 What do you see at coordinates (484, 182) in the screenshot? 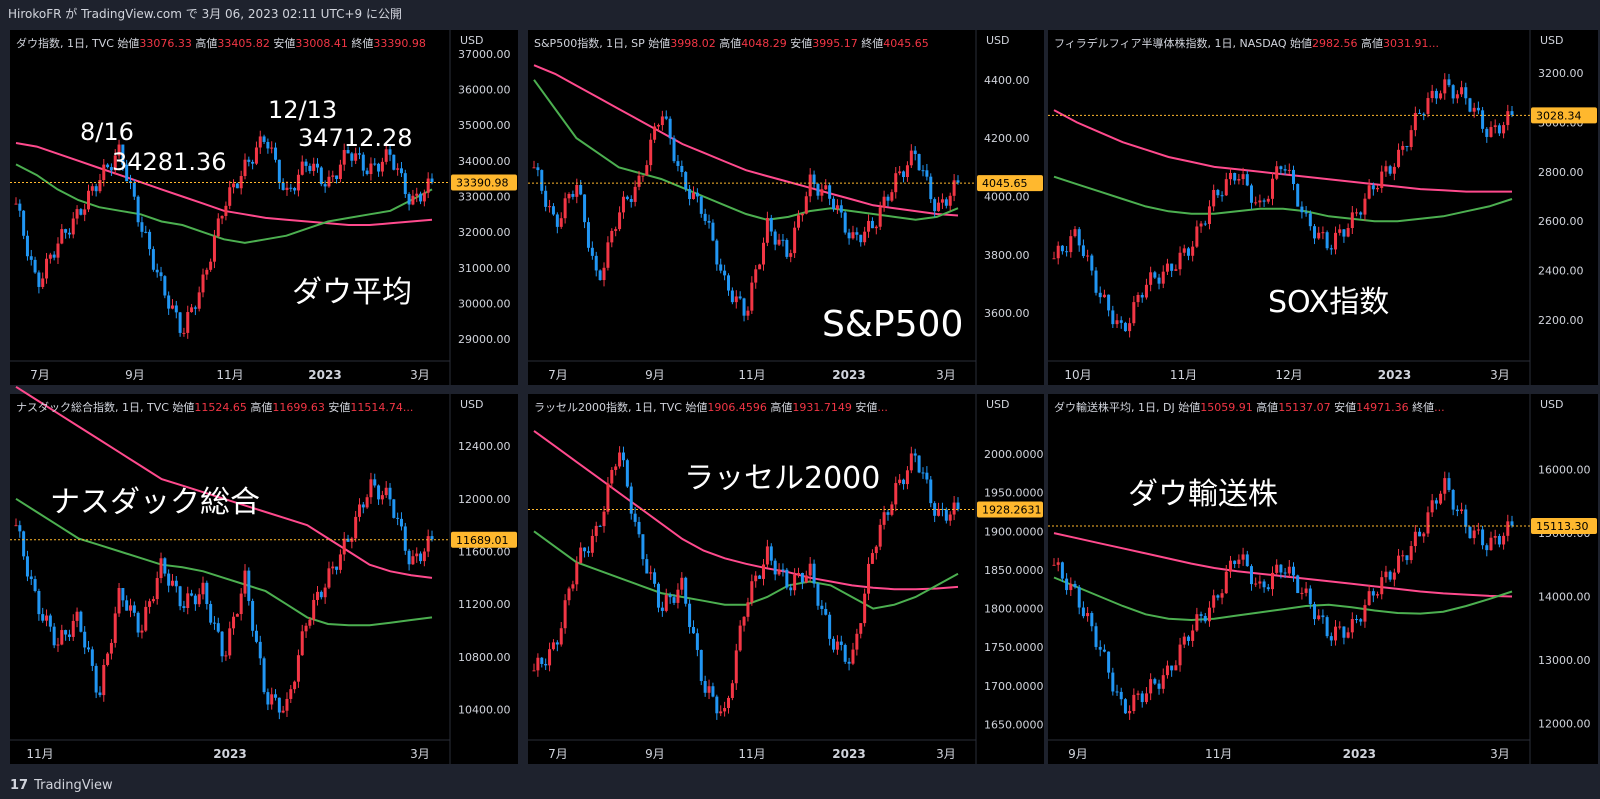
I see `last-price-badge` at bounding box center [484, 182].